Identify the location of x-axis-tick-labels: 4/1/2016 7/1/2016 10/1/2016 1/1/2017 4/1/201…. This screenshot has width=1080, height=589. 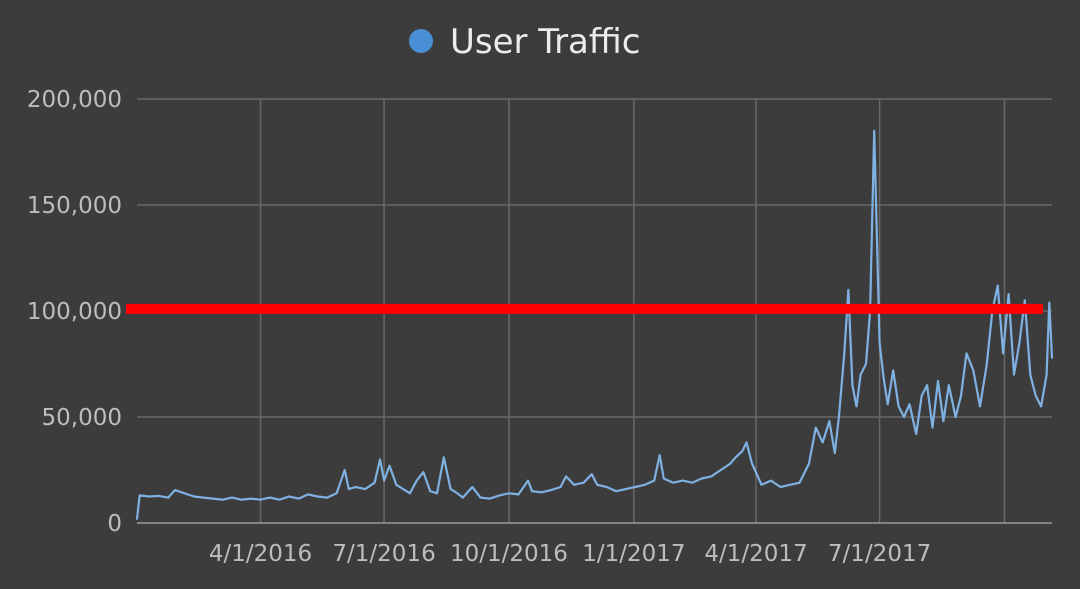
(570, 554).